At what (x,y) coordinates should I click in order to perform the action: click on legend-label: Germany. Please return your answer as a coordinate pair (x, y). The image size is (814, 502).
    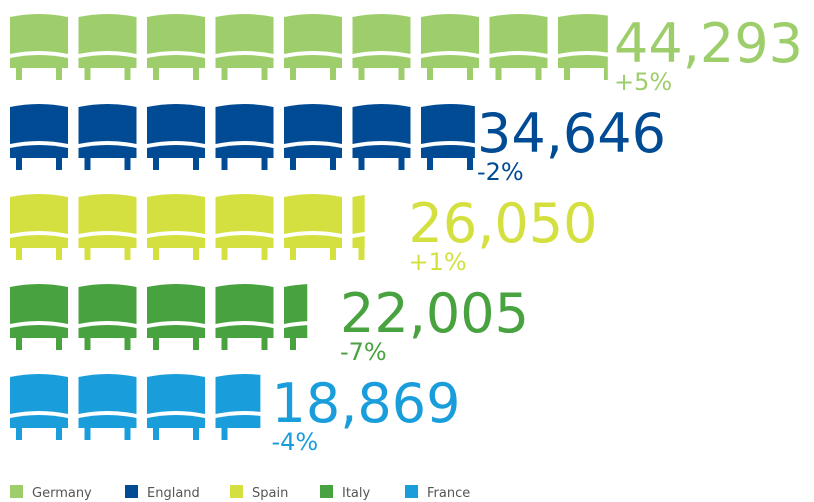
    Looking at the image, I should click on (62, 493).